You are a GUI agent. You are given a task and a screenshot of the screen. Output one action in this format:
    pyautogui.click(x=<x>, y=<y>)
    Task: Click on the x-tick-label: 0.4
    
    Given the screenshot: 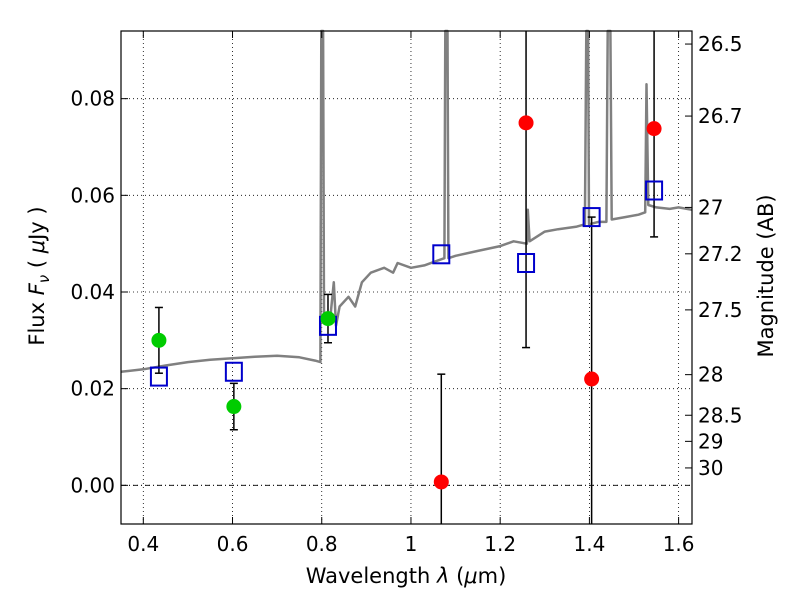 What is the action you would take?
    pyautogui.click(x=143, y=544)
    